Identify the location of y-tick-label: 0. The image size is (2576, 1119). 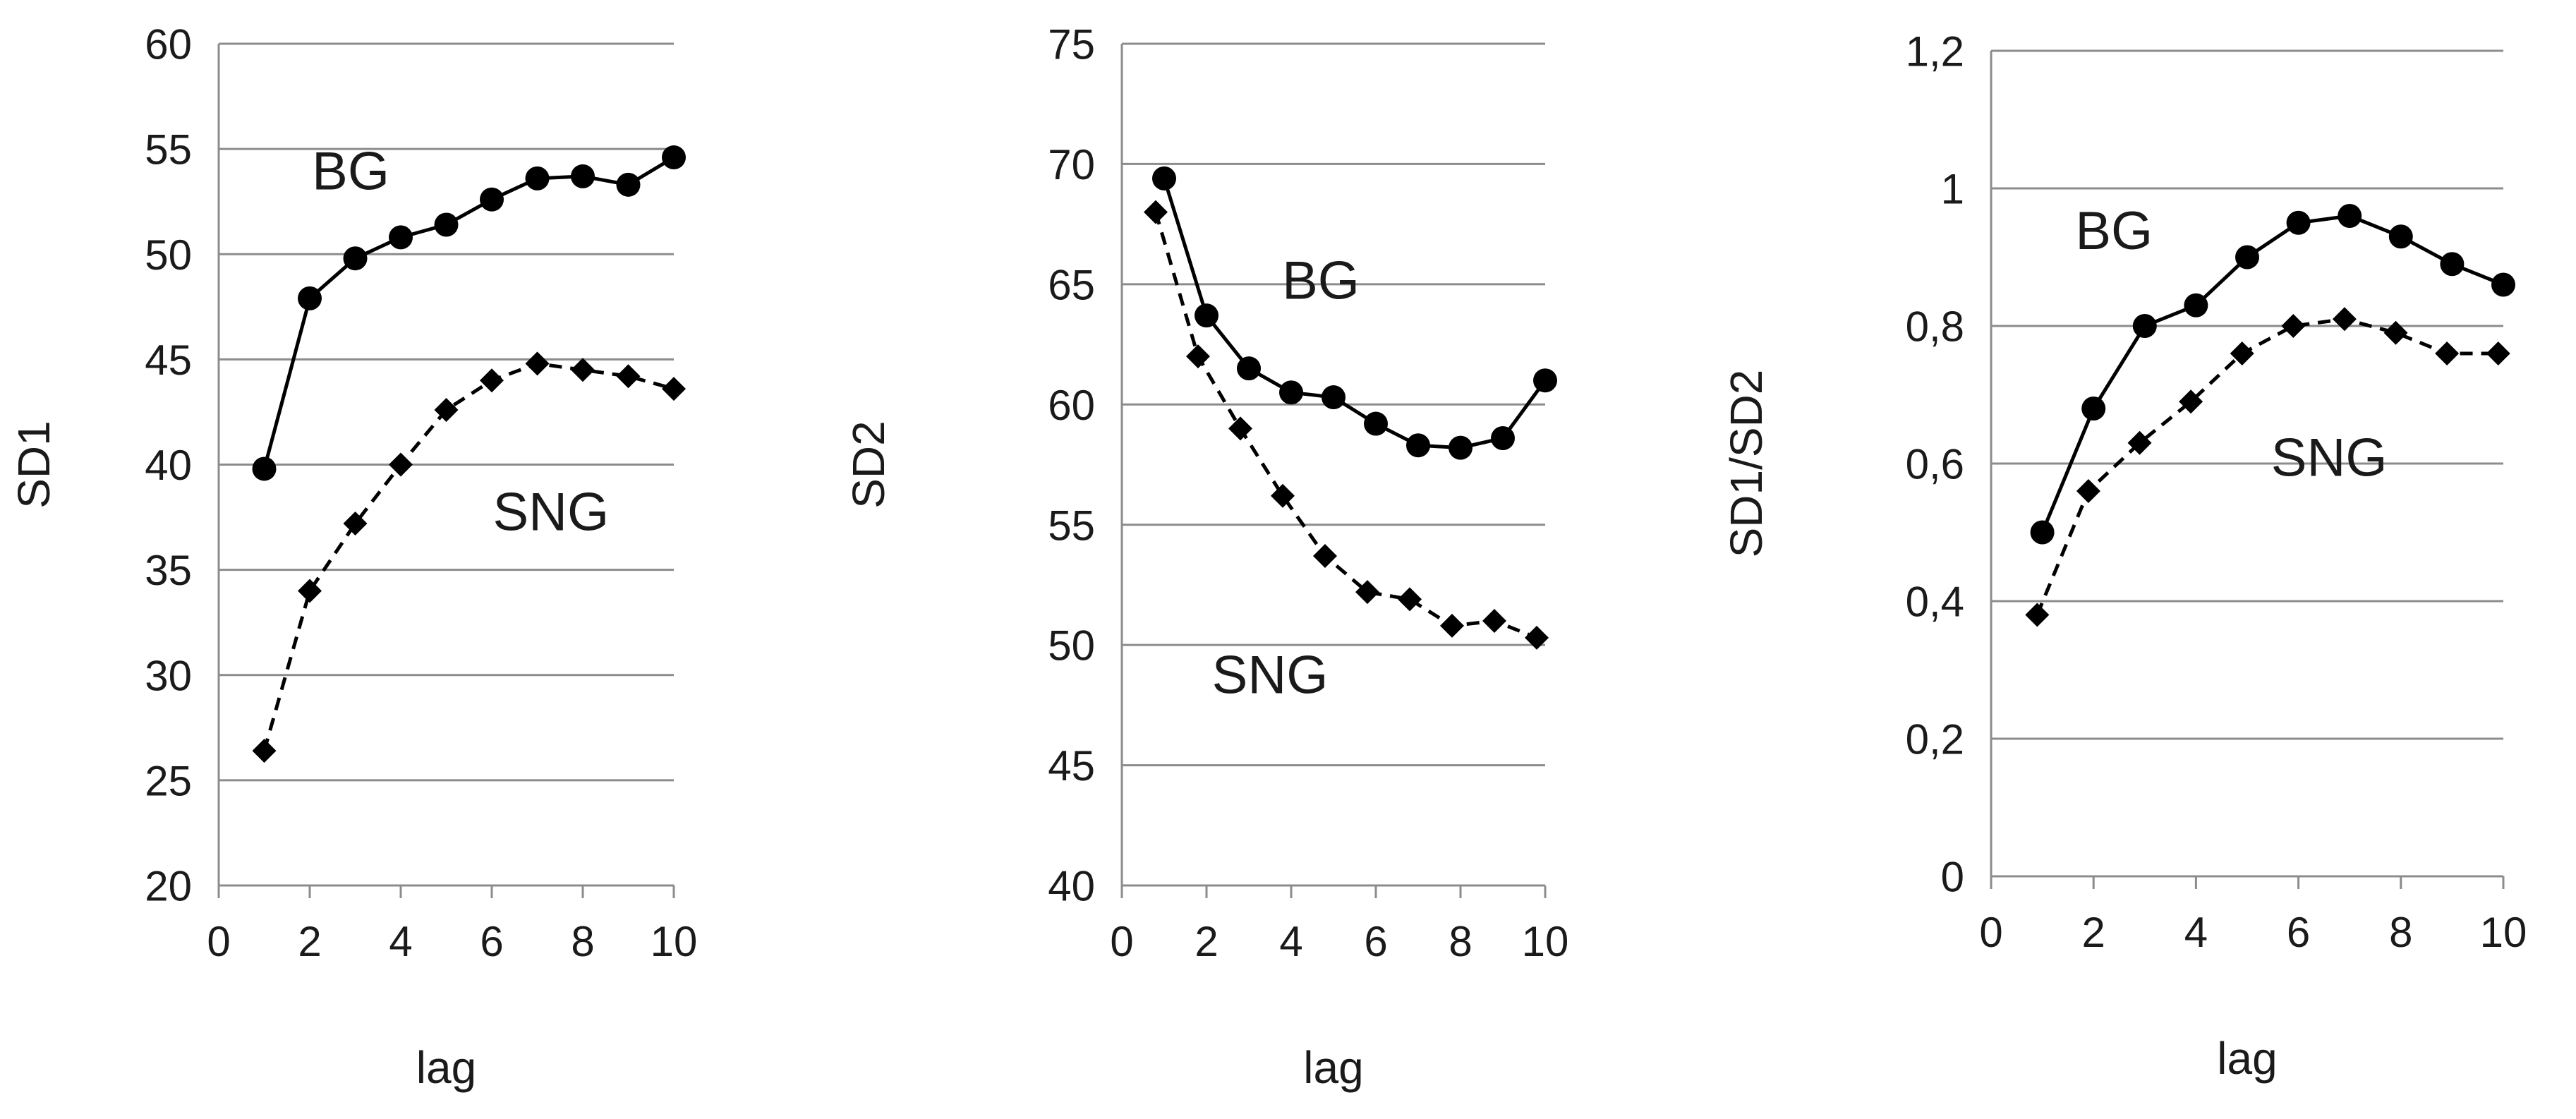
(1952, 877).